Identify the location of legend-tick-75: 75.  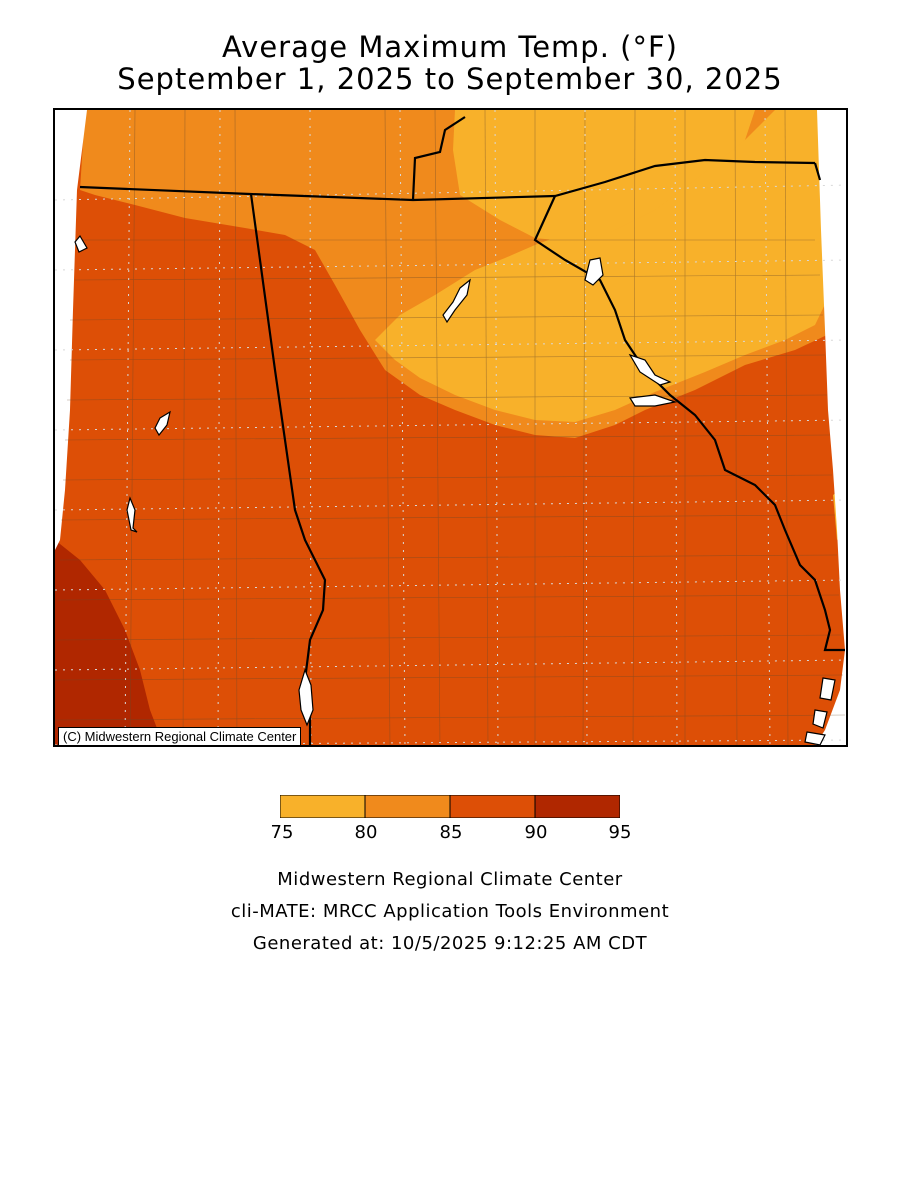
(282, 832).